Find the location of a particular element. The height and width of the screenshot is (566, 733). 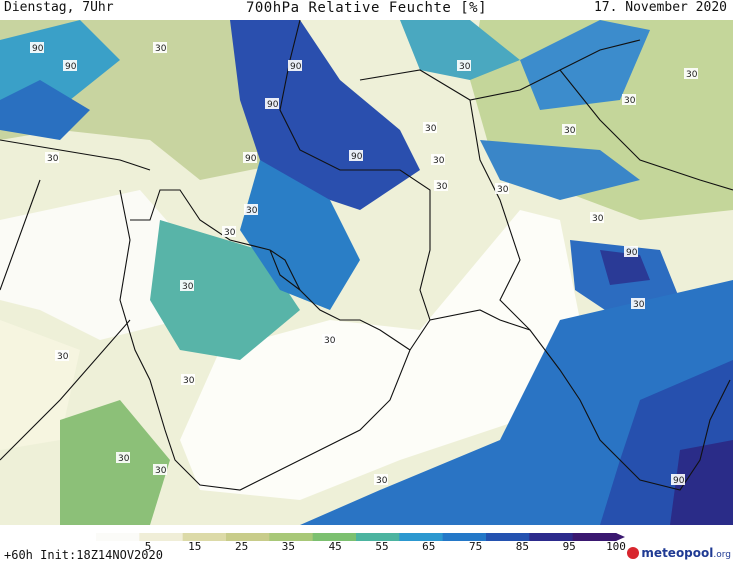

color-scale-tick: 55 is located at coordinates (382, 546).